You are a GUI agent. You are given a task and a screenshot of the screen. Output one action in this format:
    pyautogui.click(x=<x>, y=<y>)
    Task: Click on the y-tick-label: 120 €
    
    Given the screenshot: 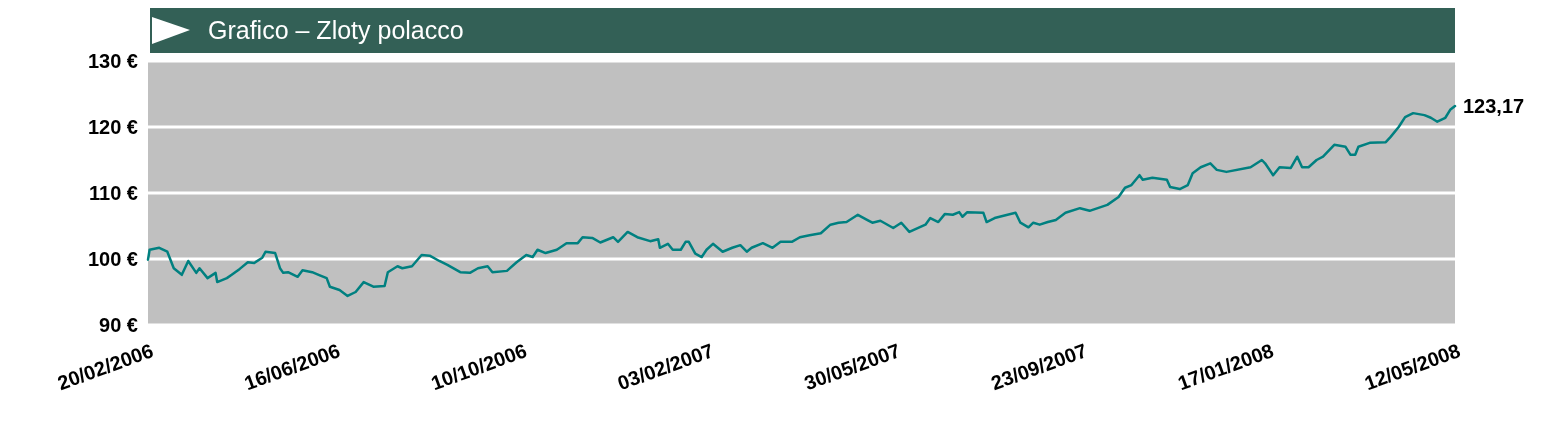 What is the action you would take?
    pyautogui.click(x=112, y=127)
    